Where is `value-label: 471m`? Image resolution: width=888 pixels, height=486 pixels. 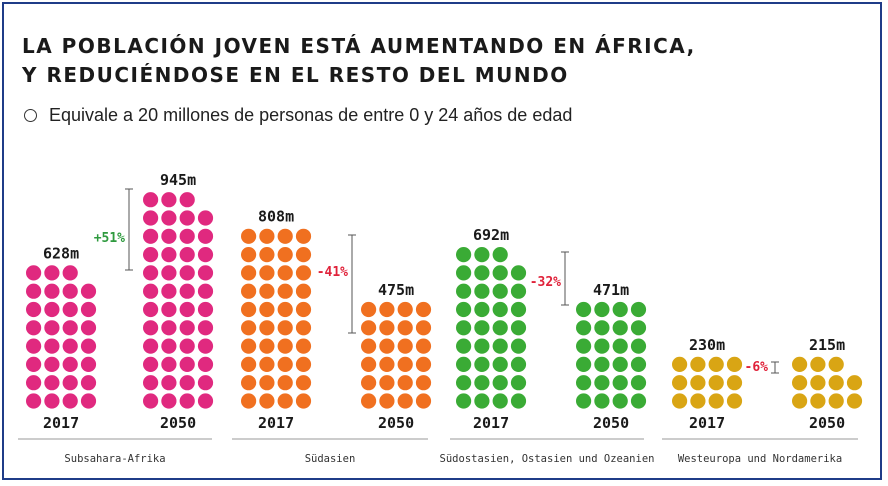
value-label: 471m is located at coordinates (611, 290).